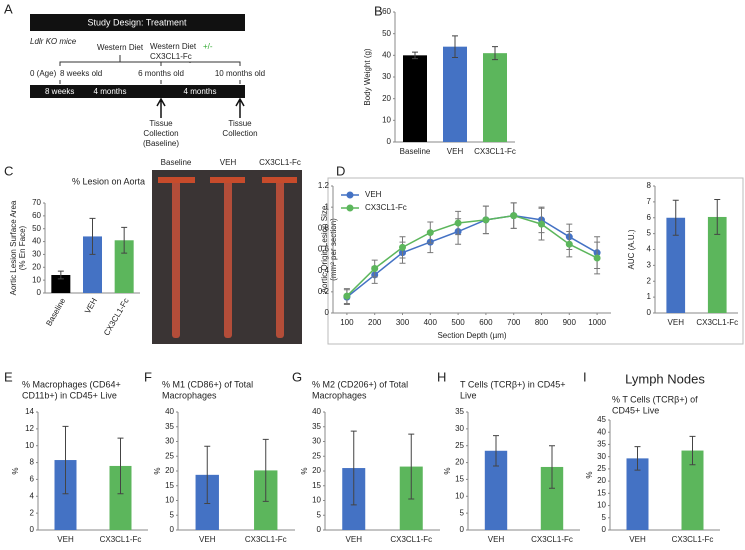 This screenshot has height=550, width=745. I want to click on x-tick-label: 600, so click(486, 322).